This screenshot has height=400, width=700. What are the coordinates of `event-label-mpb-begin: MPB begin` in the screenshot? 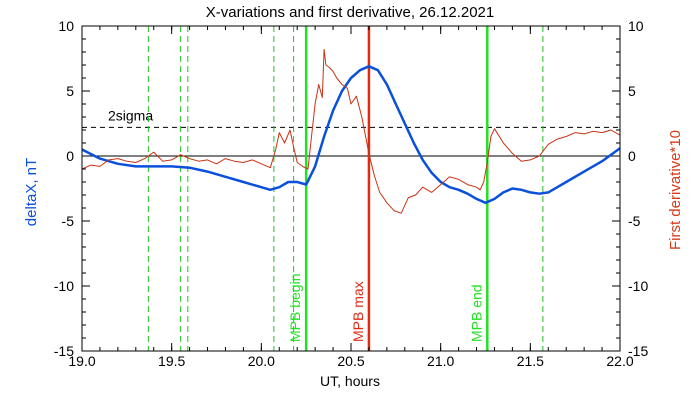 It's located at (295, 308).